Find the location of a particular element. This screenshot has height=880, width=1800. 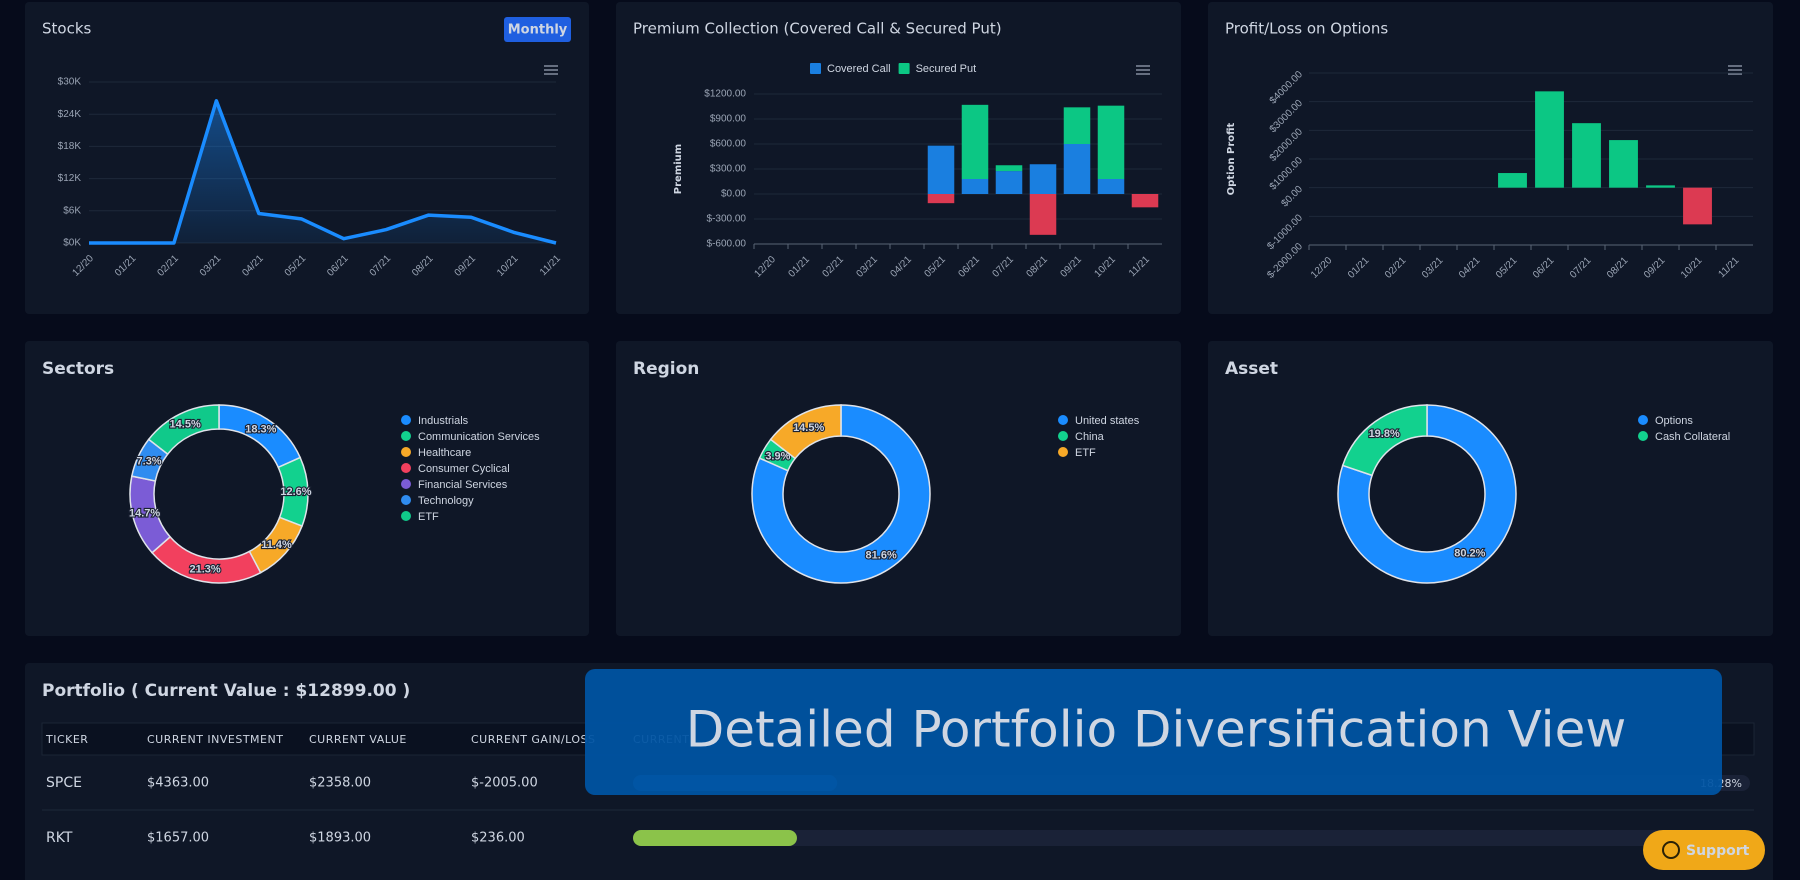

y-tick-label: $-300.00 is located at coordinates (727, 219).